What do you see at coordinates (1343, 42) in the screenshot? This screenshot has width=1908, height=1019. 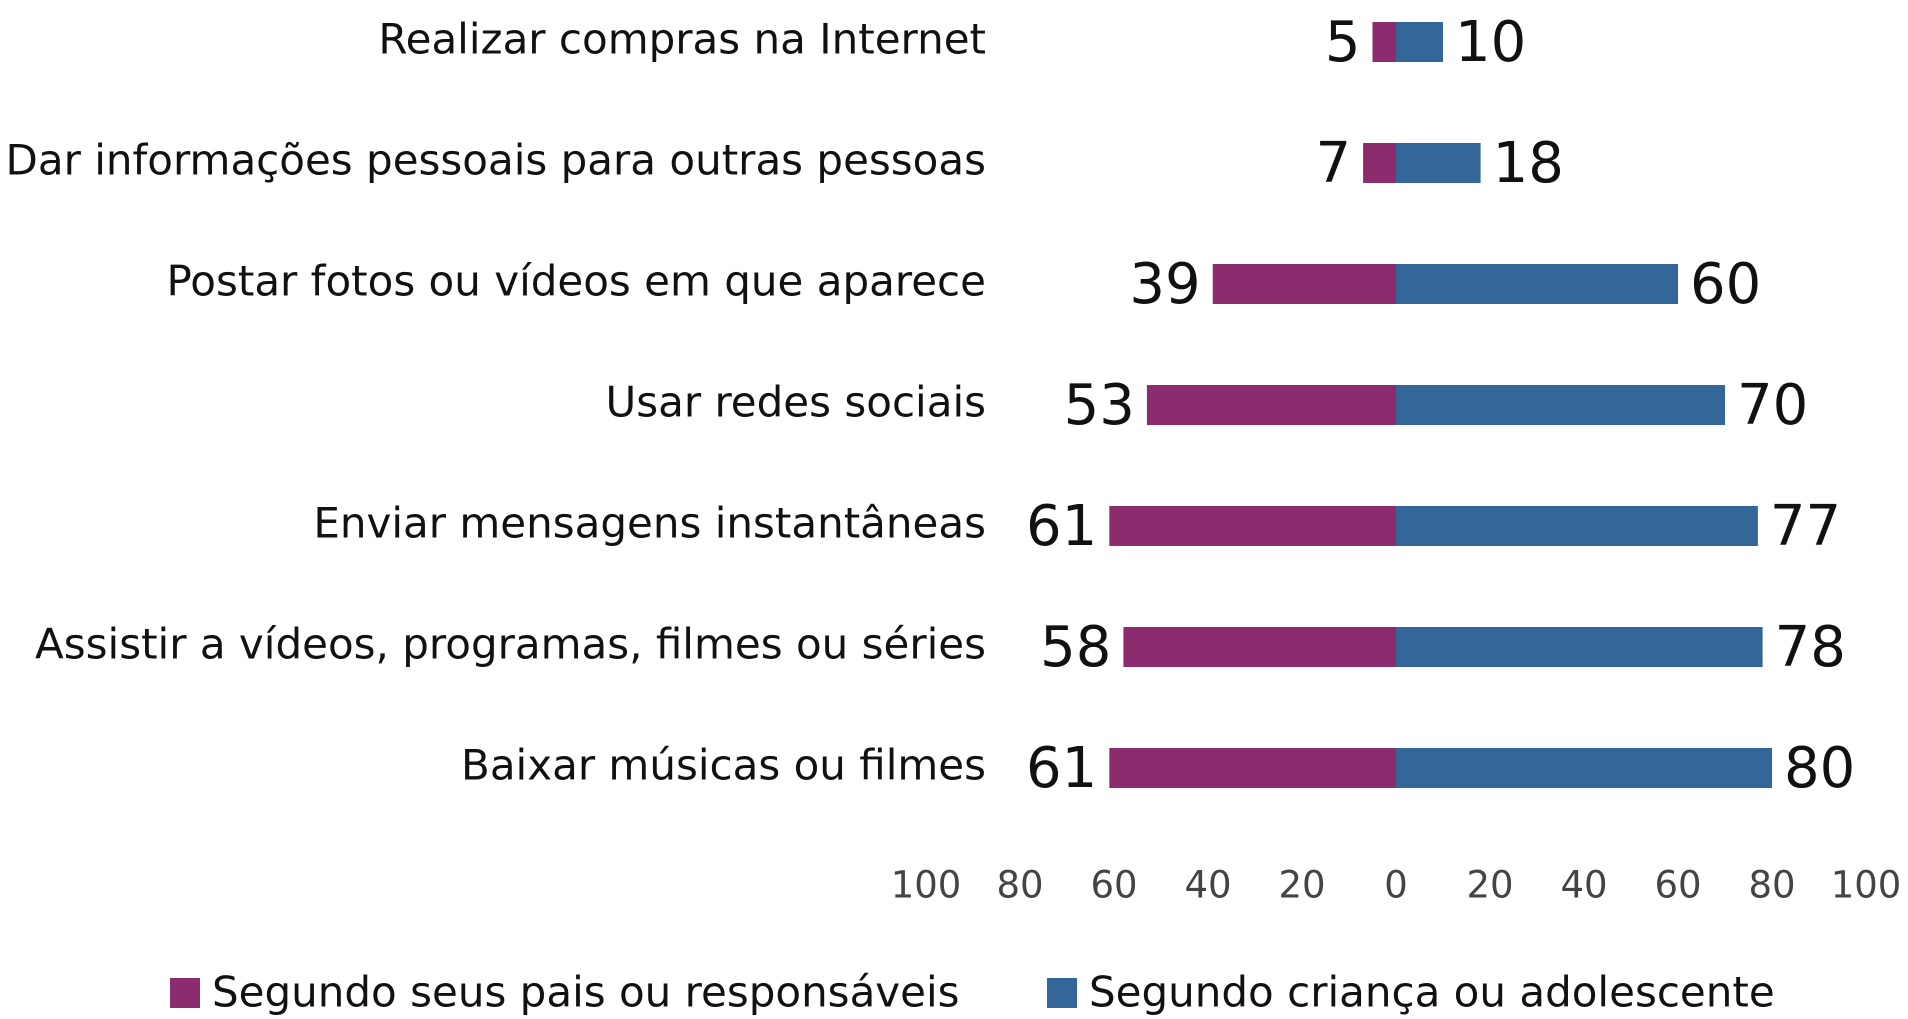 I see `value-label: 5` at bounding box center [1343, 42].